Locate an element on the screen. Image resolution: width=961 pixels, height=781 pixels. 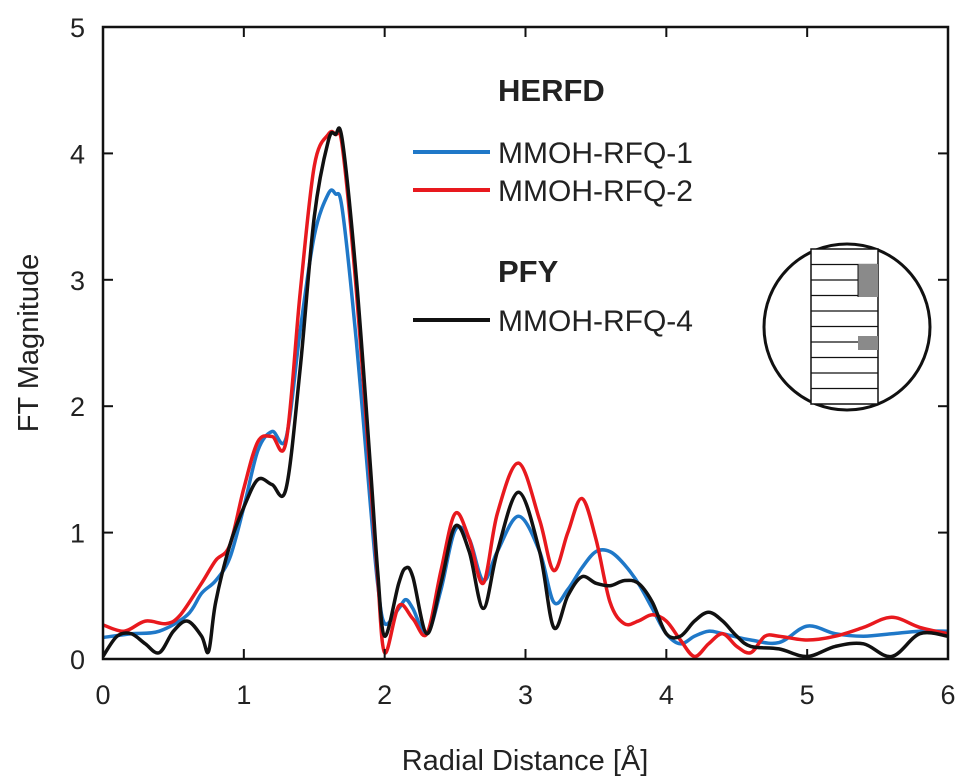
y-tick-label: 1 is located at coordinates (77, 534).